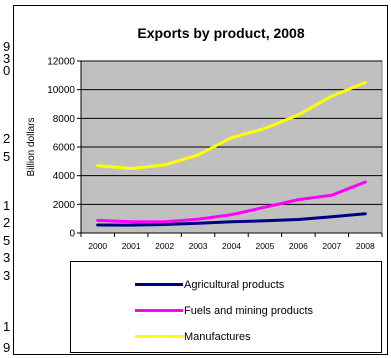 The width and height of the screenshot is (391, 358). I want to click on x-tick-label: 2001, so click(131, 246).